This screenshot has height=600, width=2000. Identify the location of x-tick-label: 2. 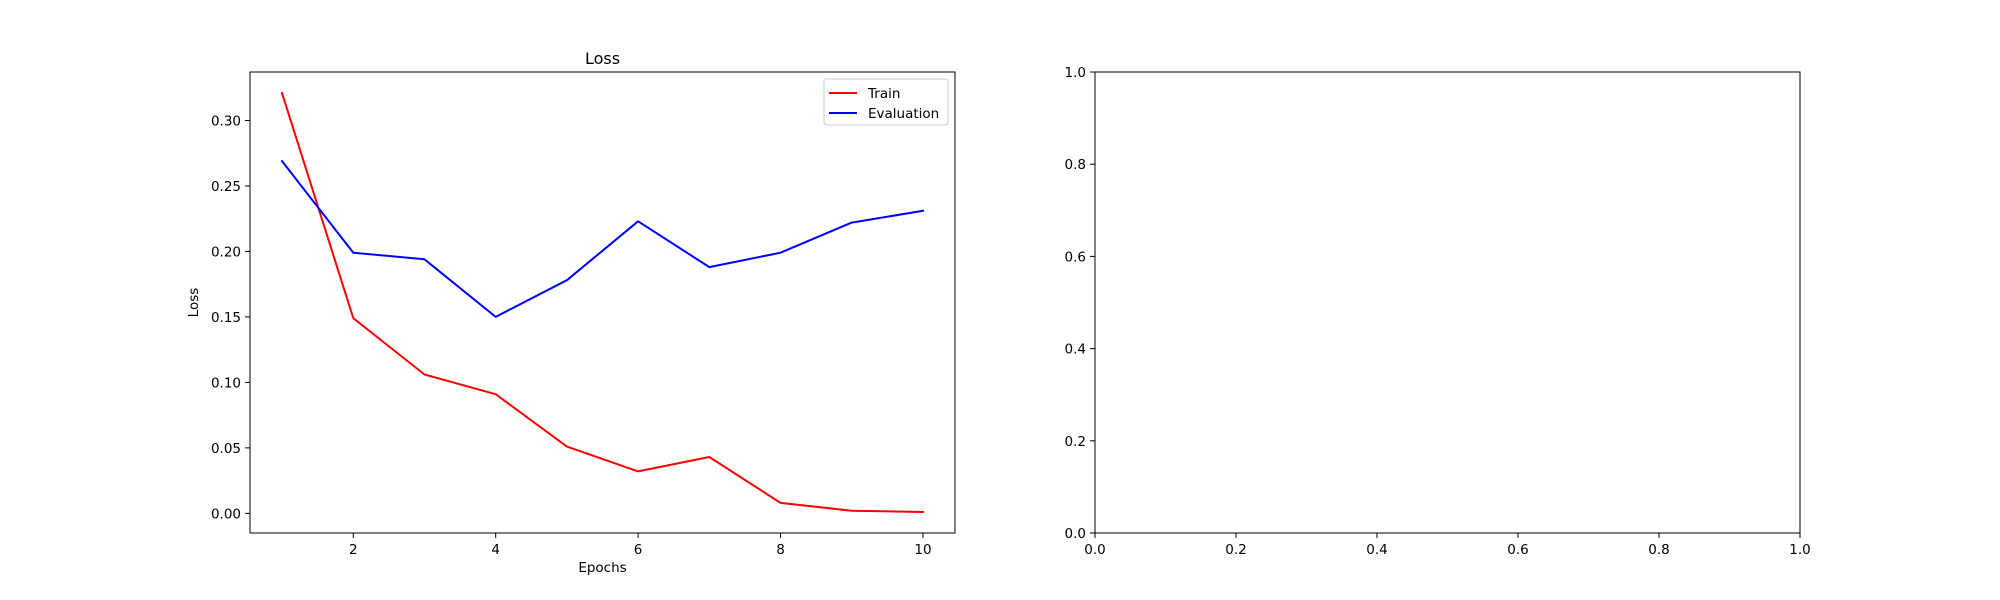
(353, 550).